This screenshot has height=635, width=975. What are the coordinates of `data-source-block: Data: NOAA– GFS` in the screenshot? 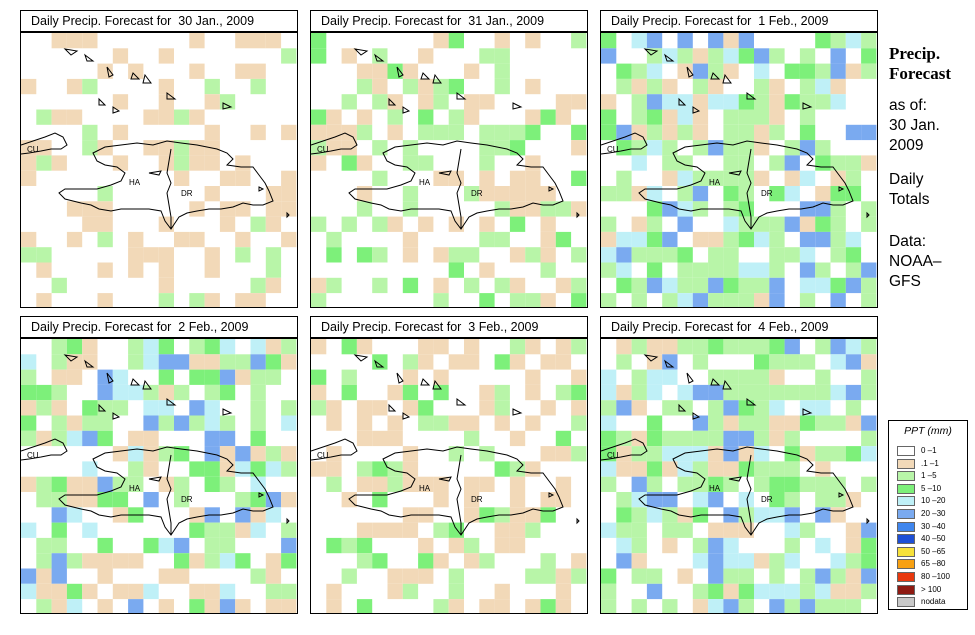 It's located at (915, 262).